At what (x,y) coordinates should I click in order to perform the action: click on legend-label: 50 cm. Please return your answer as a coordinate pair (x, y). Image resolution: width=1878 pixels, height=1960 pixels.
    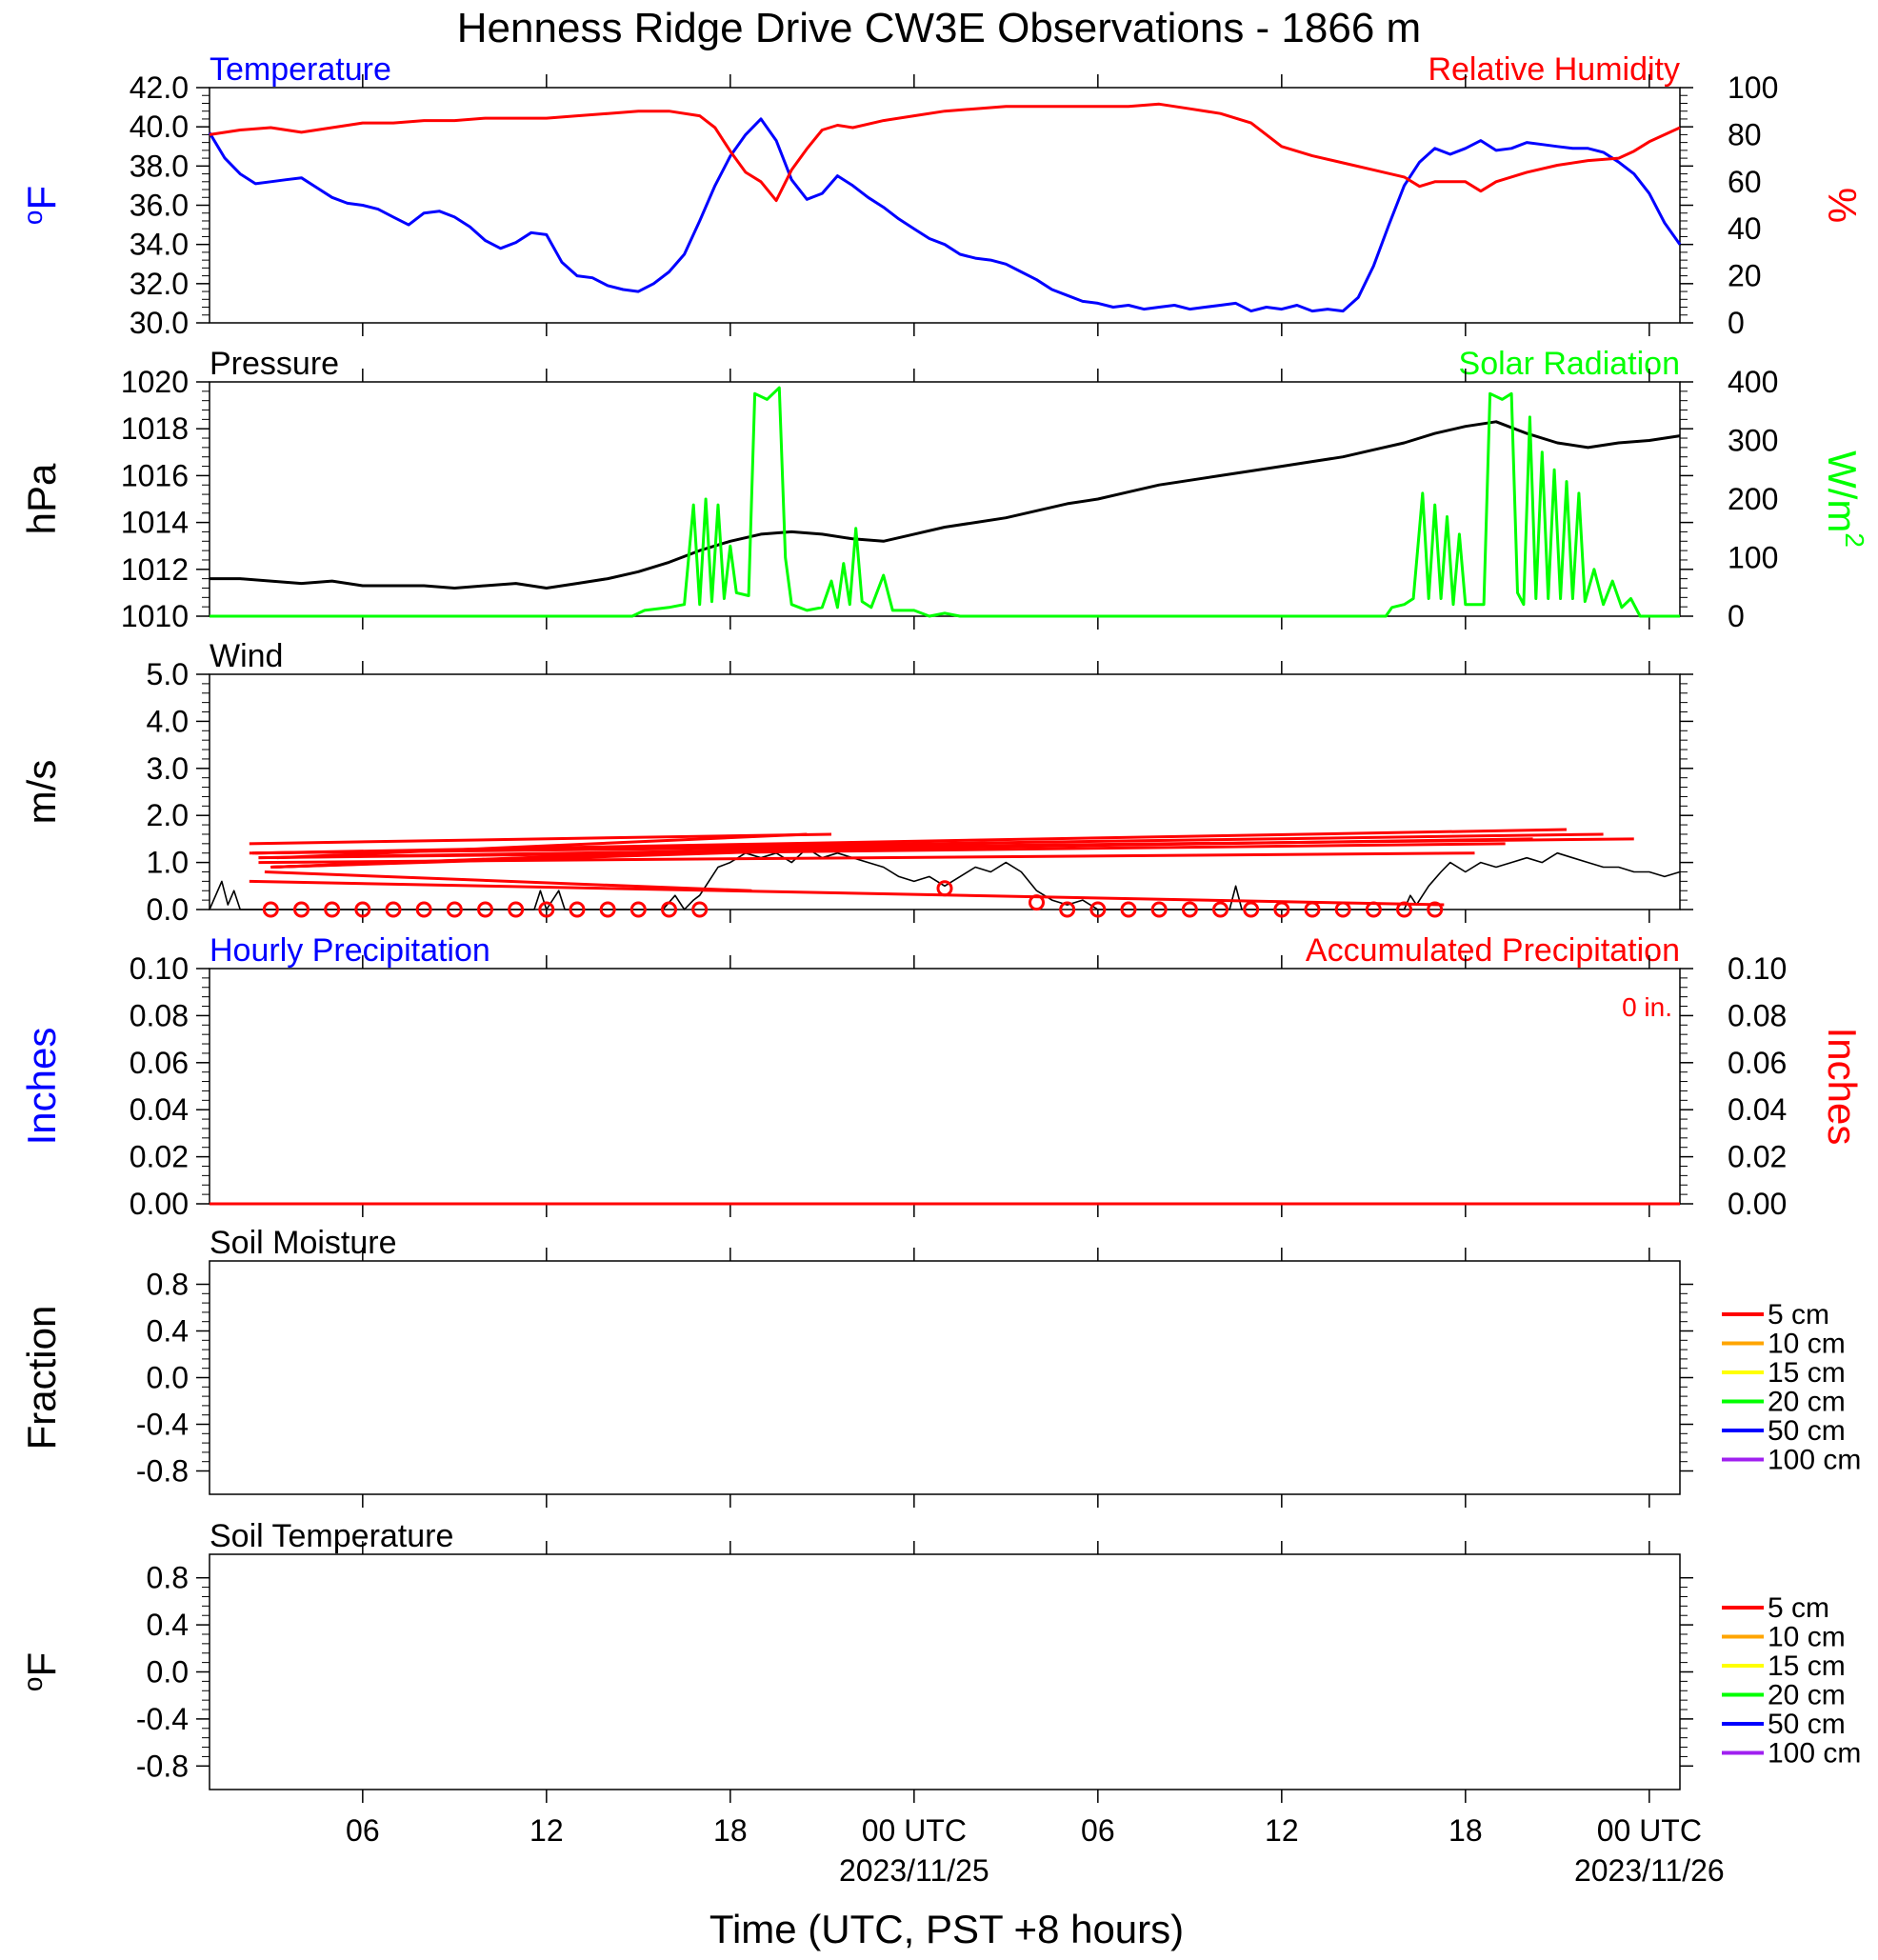
    Looking at the image, I should click on (1807, 1724).